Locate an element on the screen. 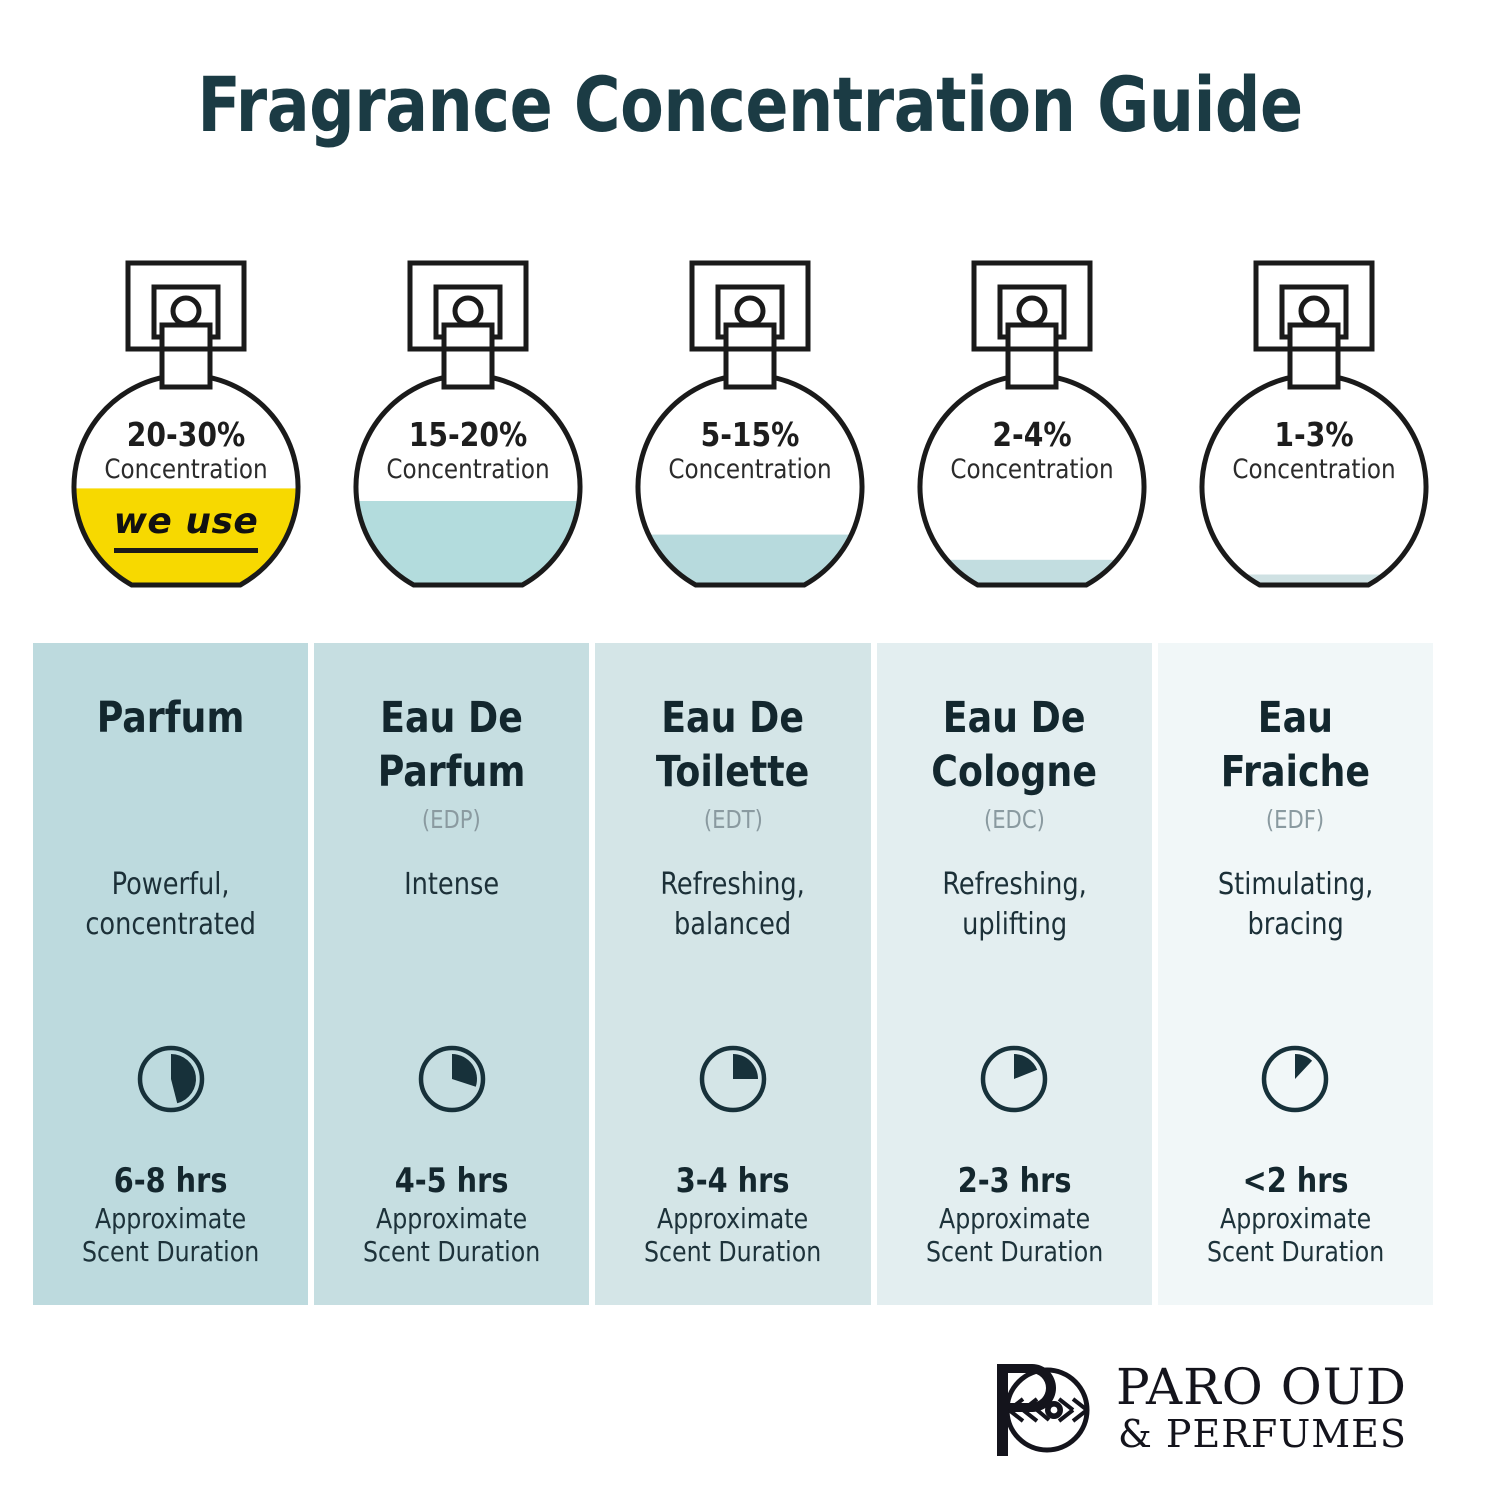  brand-name-line1: PARO OUD is located at coordinates (1261, 1386).